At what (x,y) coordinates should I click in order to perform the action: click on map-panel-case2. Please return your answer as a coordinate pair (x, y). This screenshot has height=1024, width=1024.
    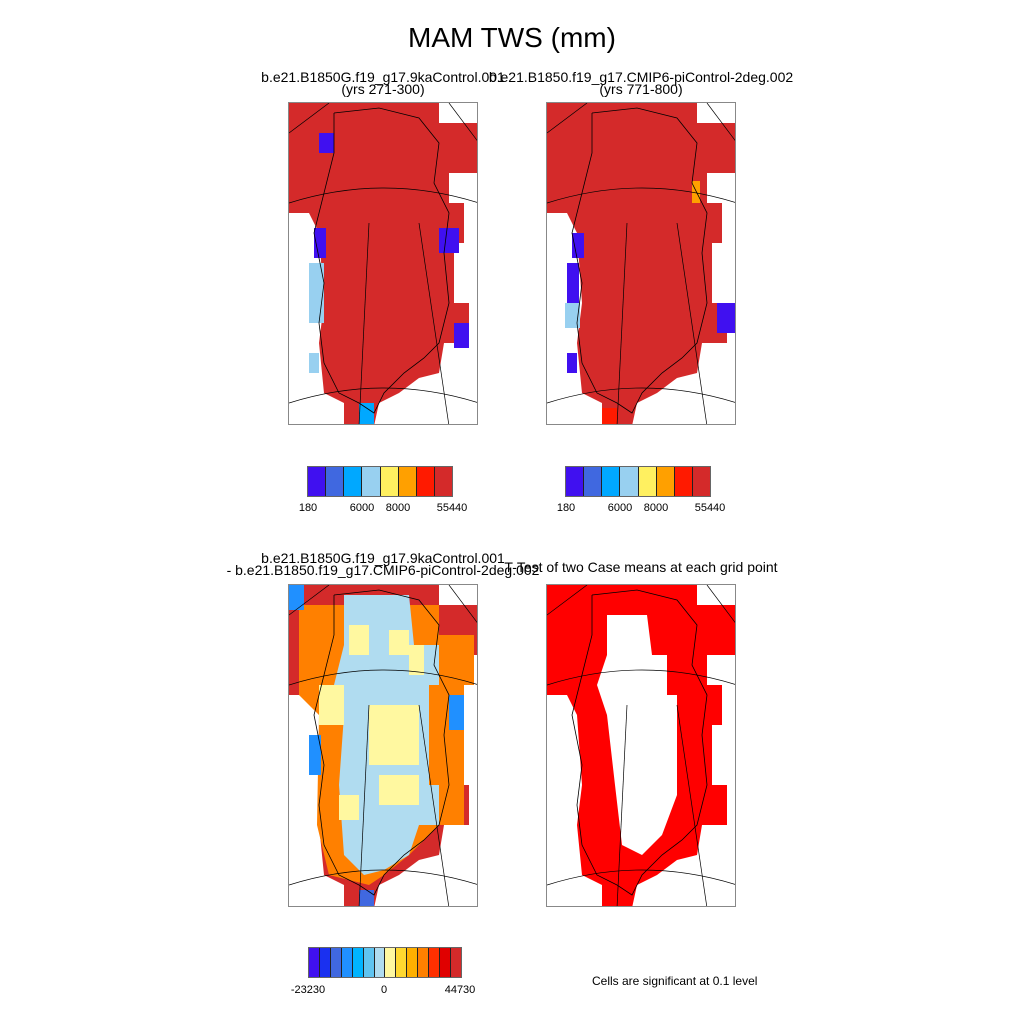
    Looking at the image, I should click on (641, 263).